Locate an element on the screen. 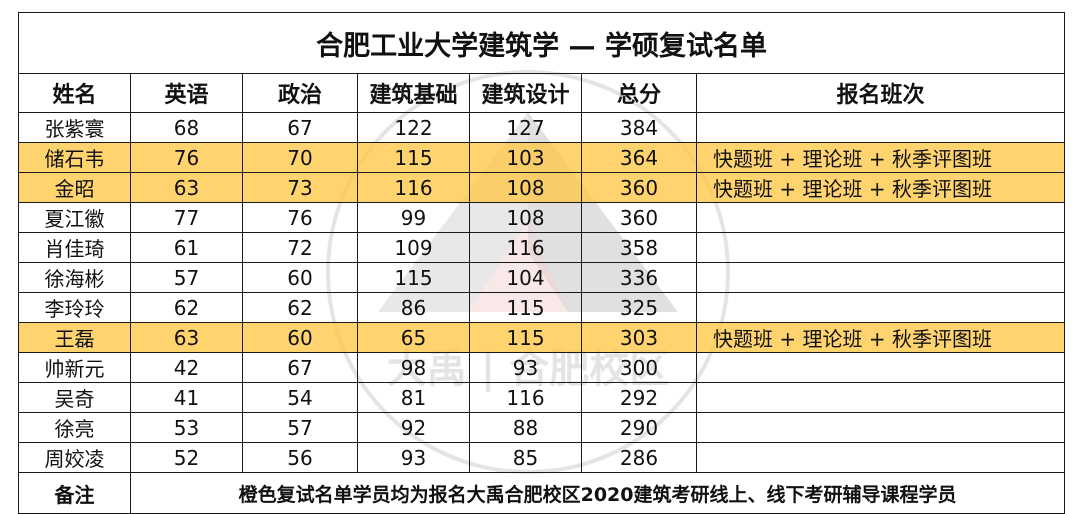 The height and width of the screenshot is (514, 1080). table-row: 储石韦 76 70 115 103 364 快题班 + 理论班 + 秋季评图班 is located at coordinates (542, 157).